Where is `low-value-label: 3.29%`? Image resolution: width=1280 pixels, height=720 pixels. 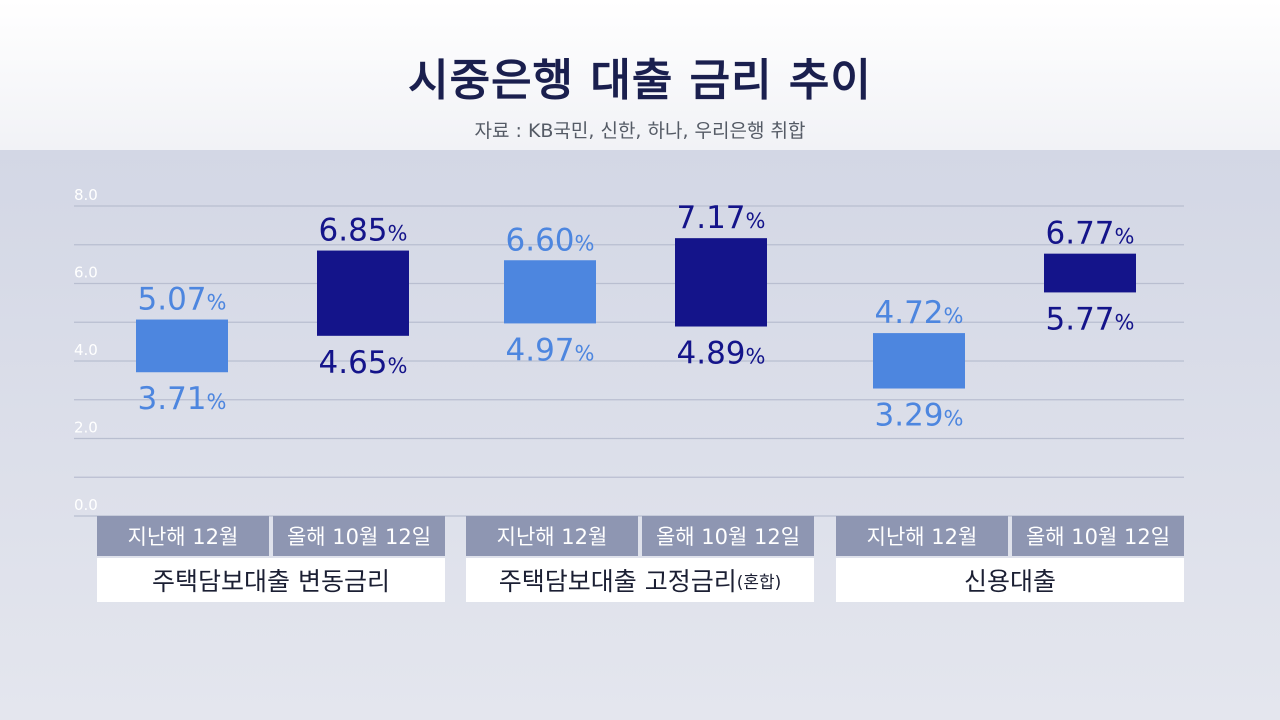
low-value-label: 3.29% is located at coordinates (919, 416).